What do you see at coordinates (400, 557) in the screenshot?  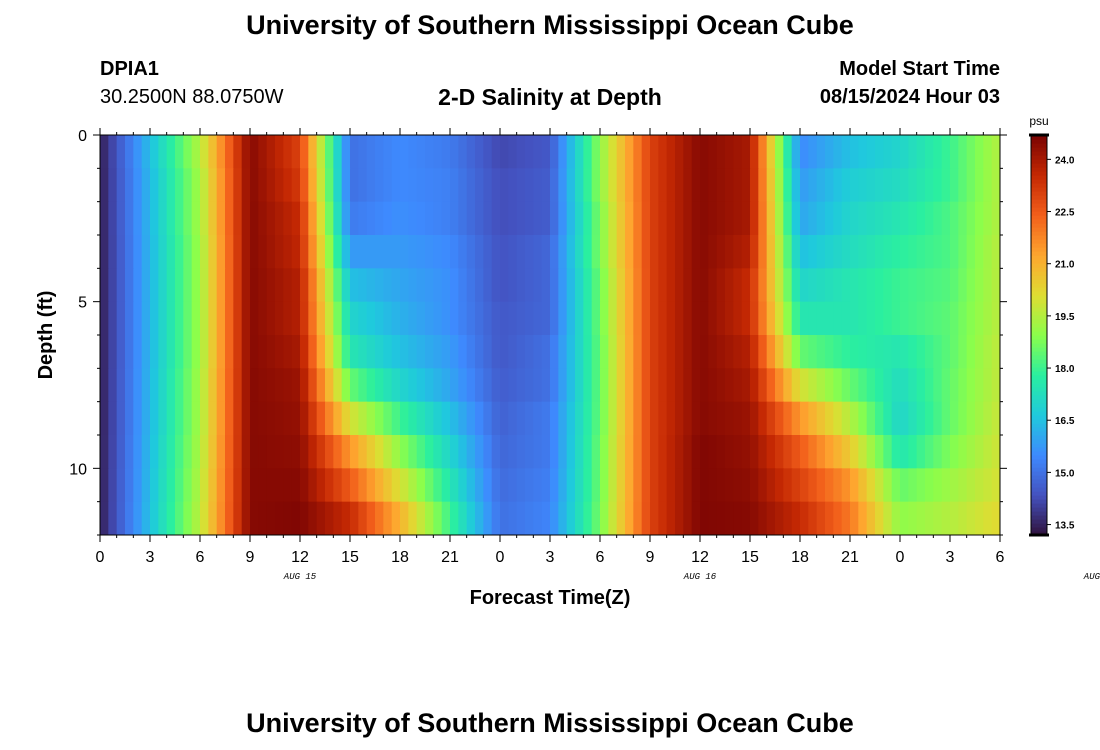 I see `x-tick-label: 18` at bounding box center [400, 557].